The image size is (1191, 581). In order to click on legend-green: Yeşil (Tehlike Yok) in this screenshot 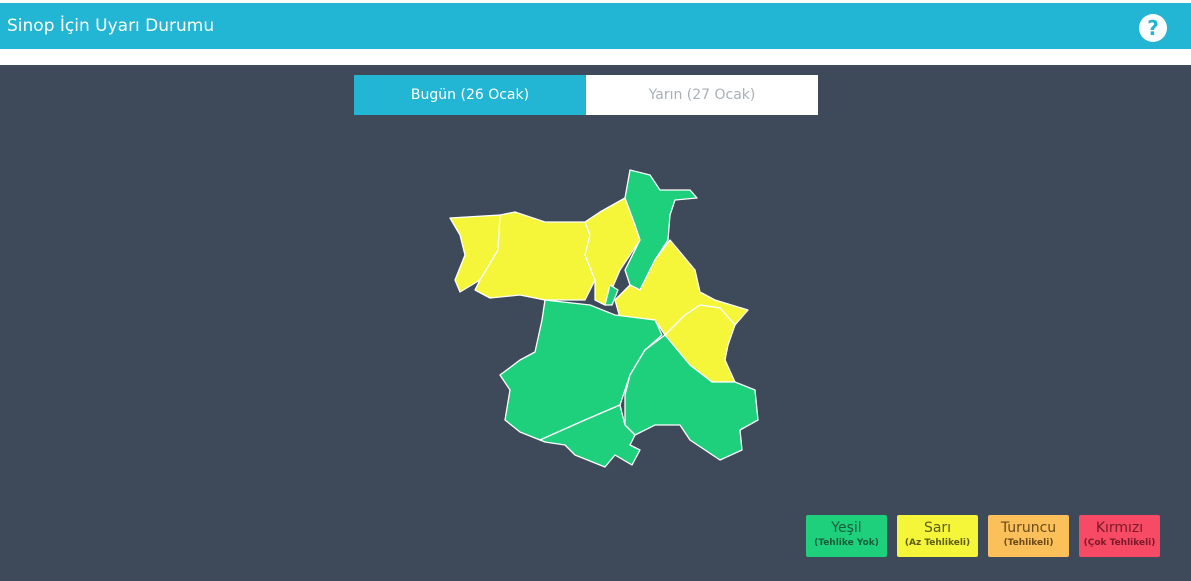, I will do `click(846, 536)`.